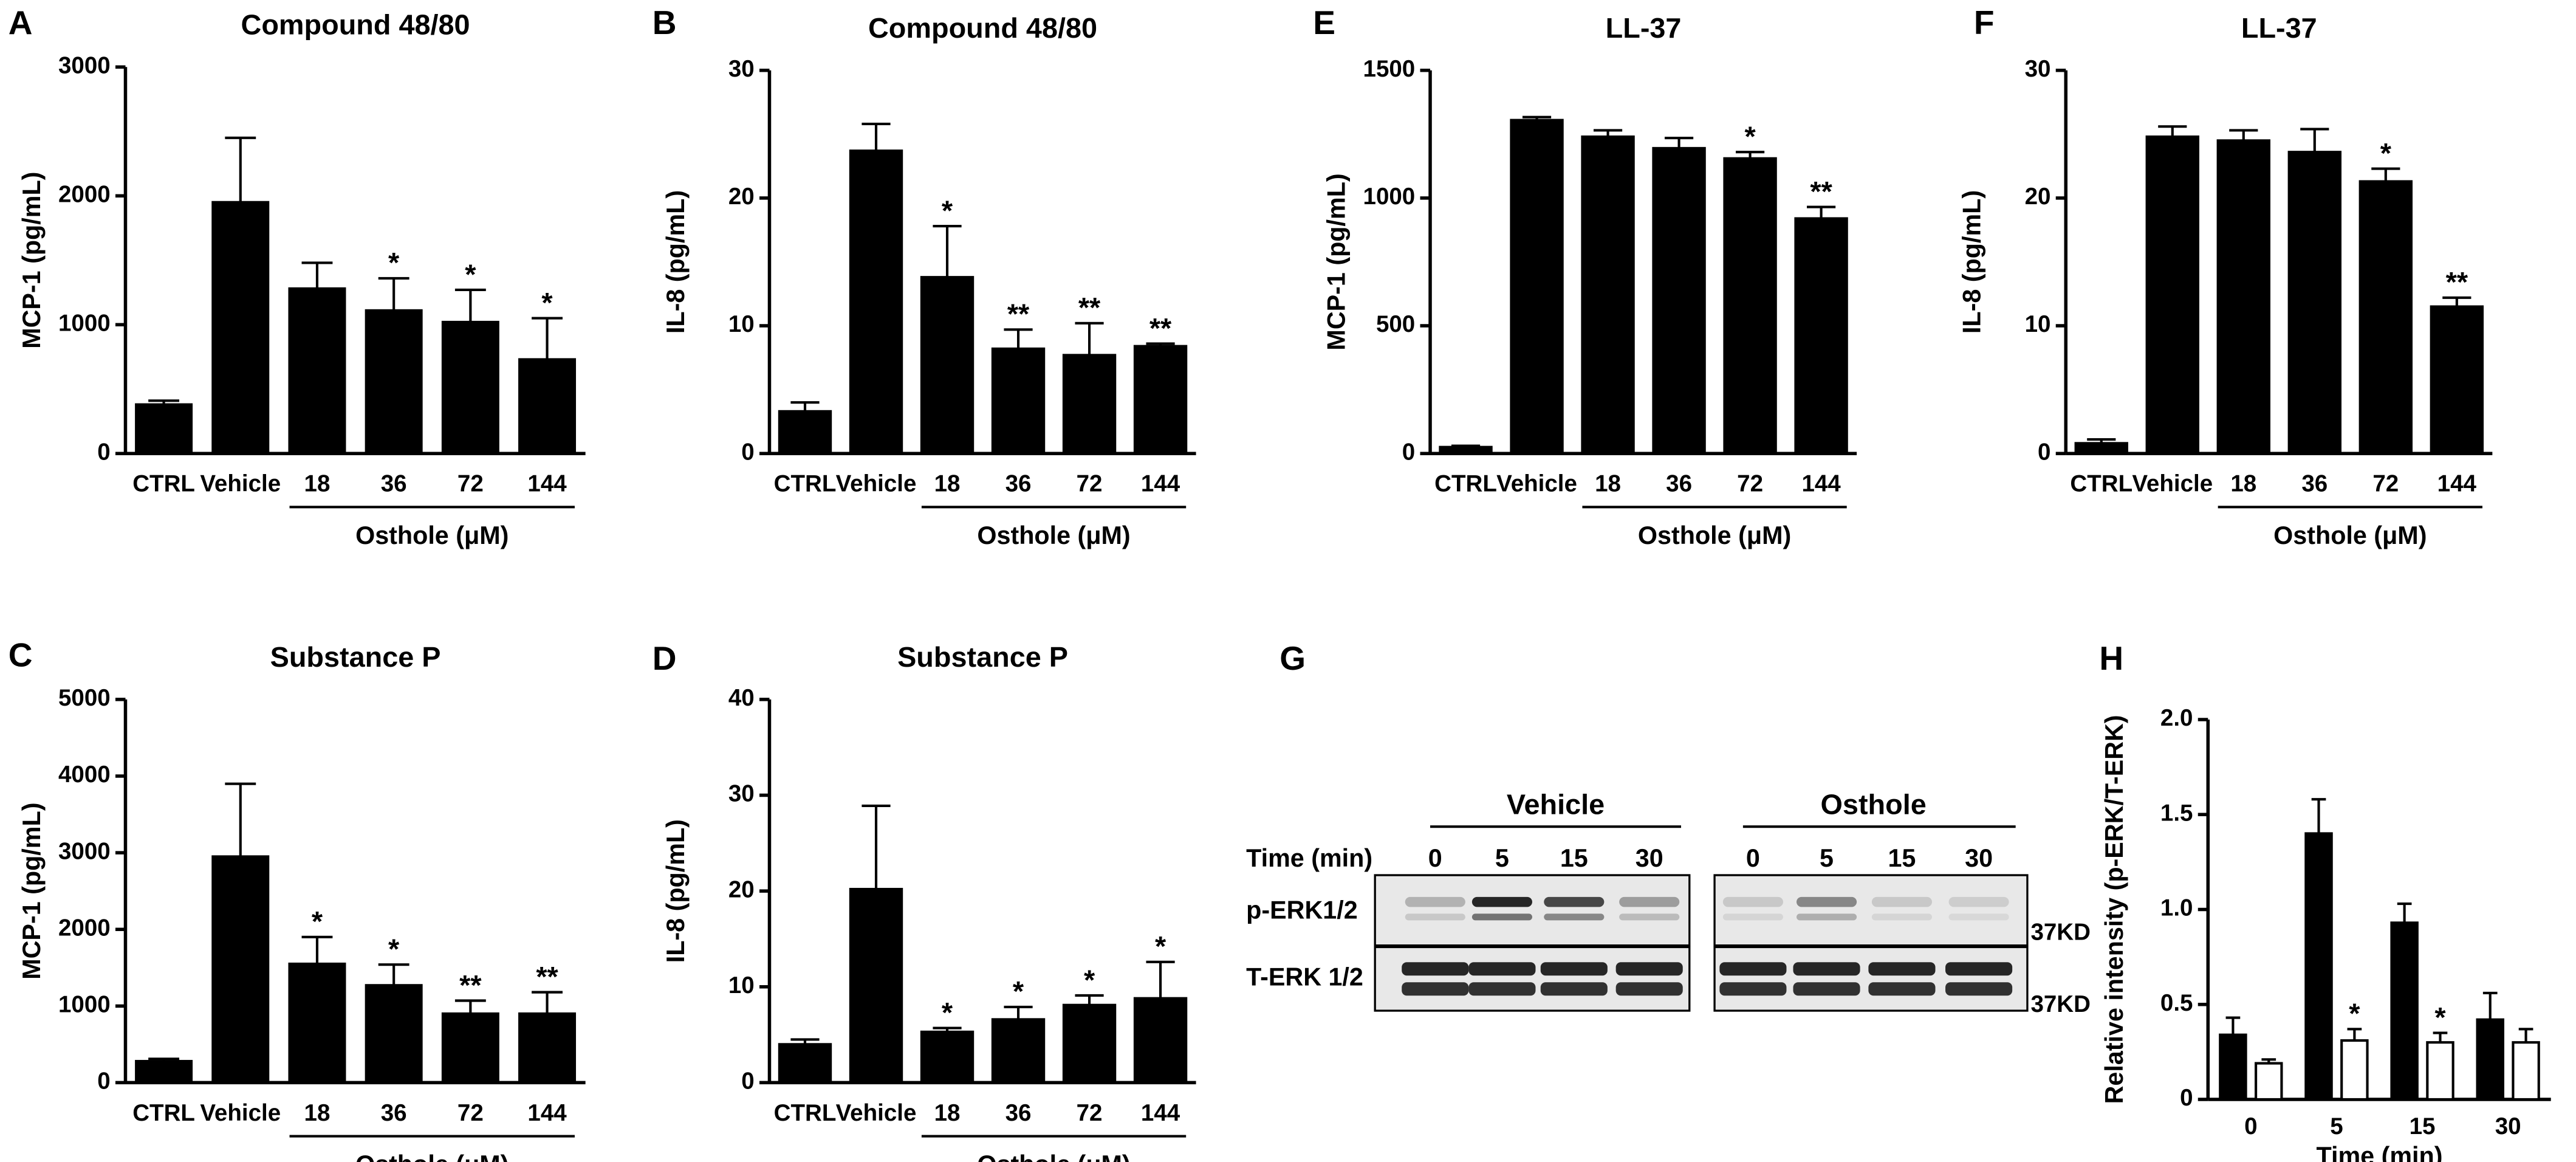  Describe the element at coordinates (355, 657) in the screenshot. I see `chart-title: Substance P` at that location.